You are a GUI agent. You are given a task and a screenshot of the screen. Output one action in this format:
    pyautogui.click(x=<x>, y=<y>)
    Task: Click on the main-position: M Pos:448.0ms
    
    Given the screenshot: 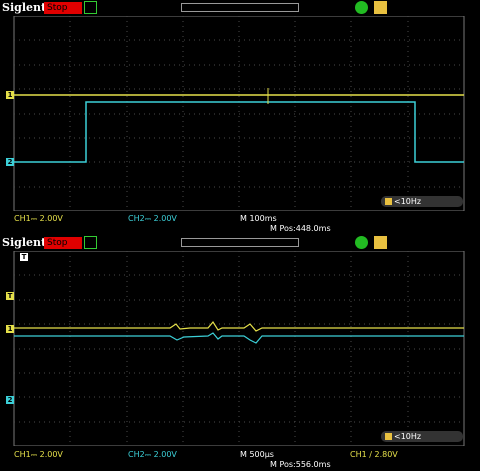 What is the action you would take?
    pyautogui.click(x=300, y=228)
    